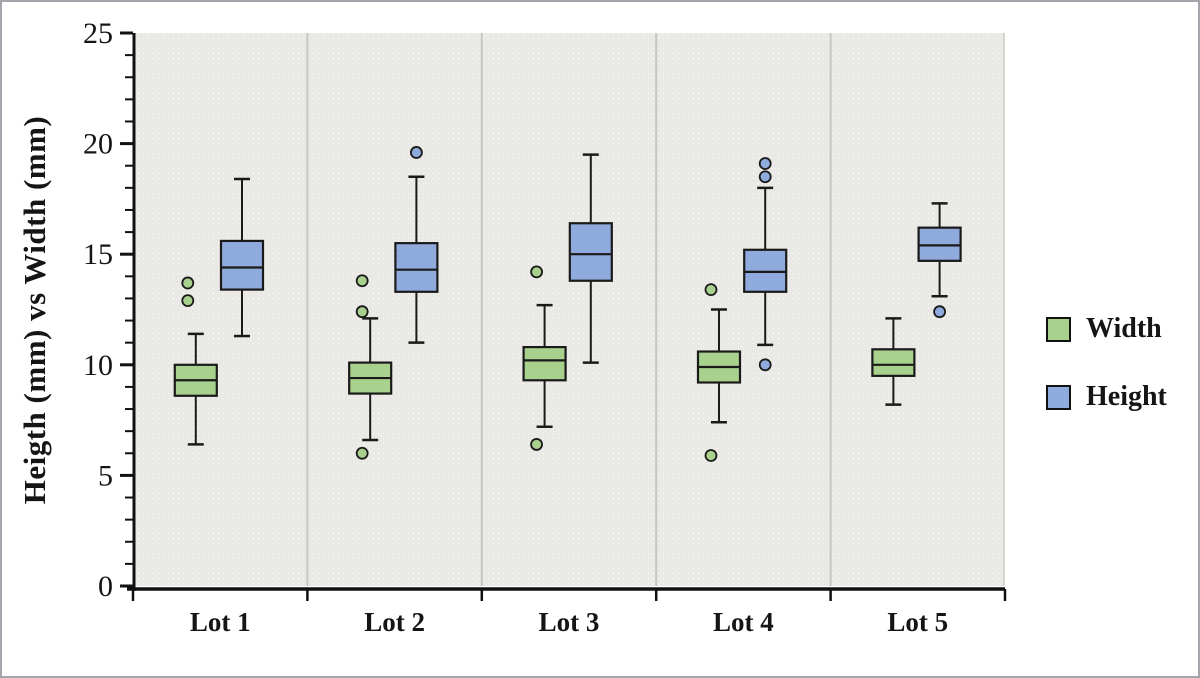 This screenshot has width=1200, height=678. What do you see at coordinates (34, 310) in the screenshot?
I see `y-axis-title: Heigth (mm) vs Width (mm)` at bounding box center [34, 310].